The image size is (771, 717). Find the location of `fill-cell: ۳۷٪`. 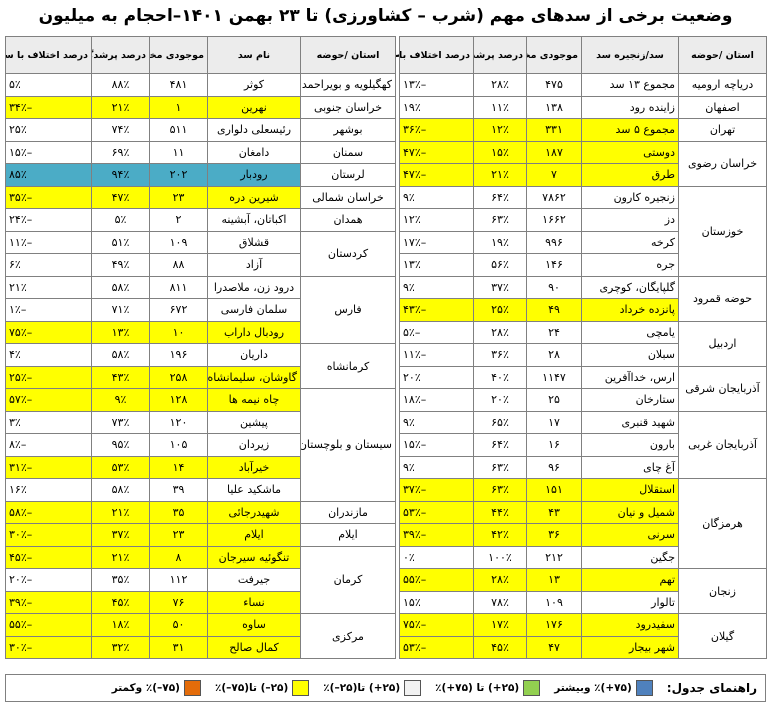

fill-cell: ۳۷٪ is located at coordinates (500, 287).